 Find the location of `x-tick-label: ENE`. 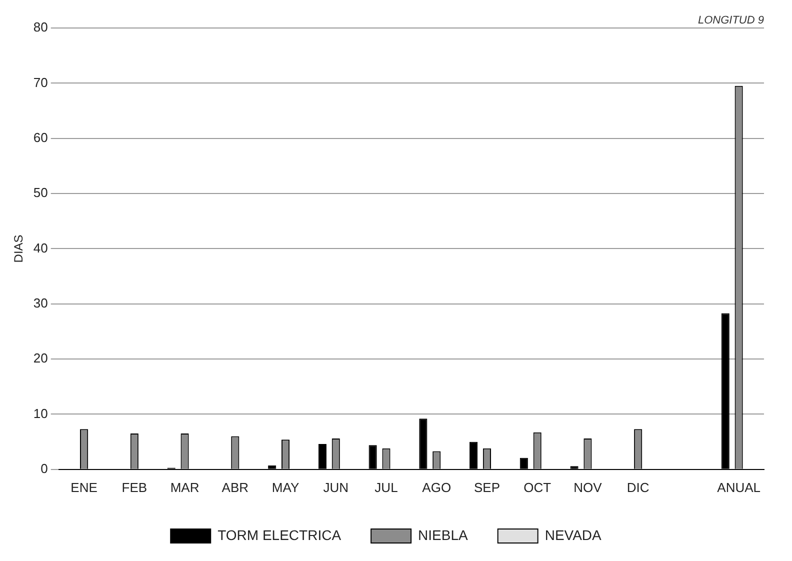

x-tick-label: ENE is located at coordinates (84, 487).